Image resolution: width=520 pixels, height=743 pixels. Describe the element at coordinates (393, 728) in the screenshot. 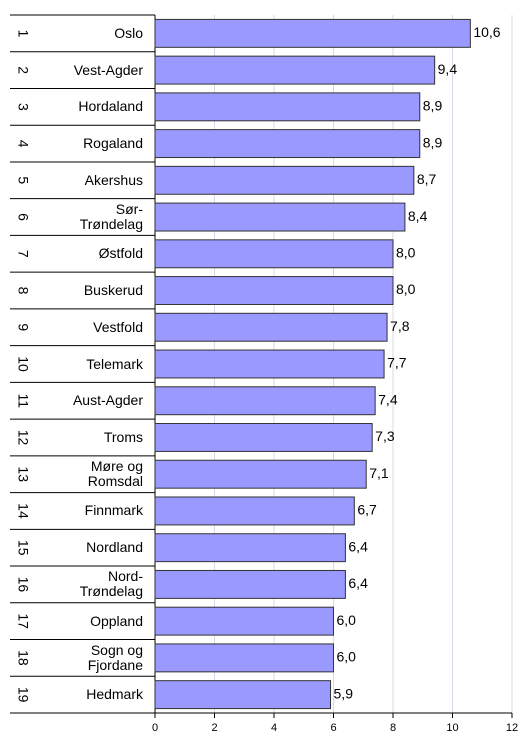

I see `x-tick-label: 8` at that location.